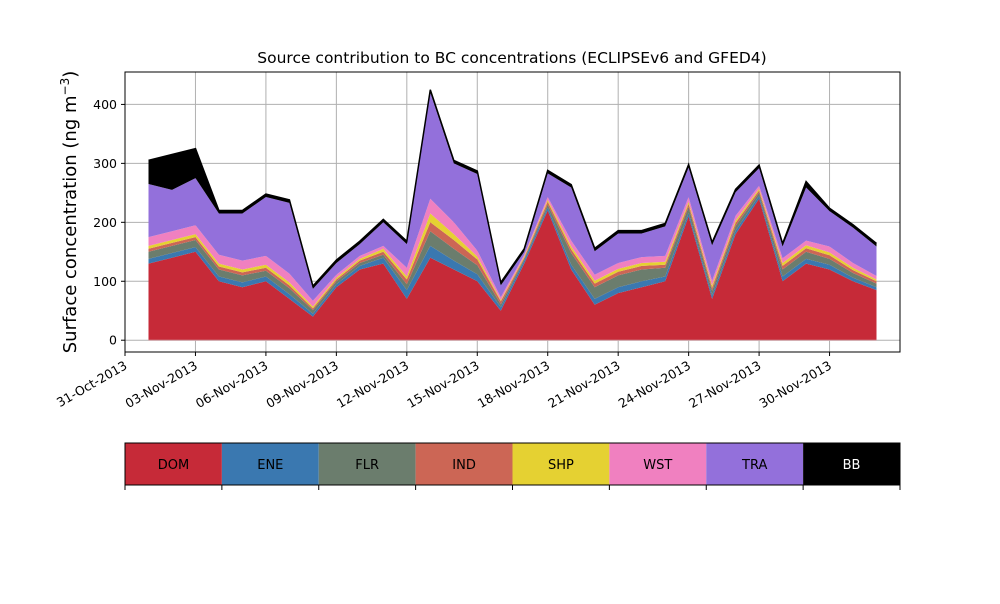 This screenshot has height=604, width=1000. What do you see at coordinates (105, 281) in the screenshot?
I see `y-tick-label: 100` at bounding box center [105, 281].